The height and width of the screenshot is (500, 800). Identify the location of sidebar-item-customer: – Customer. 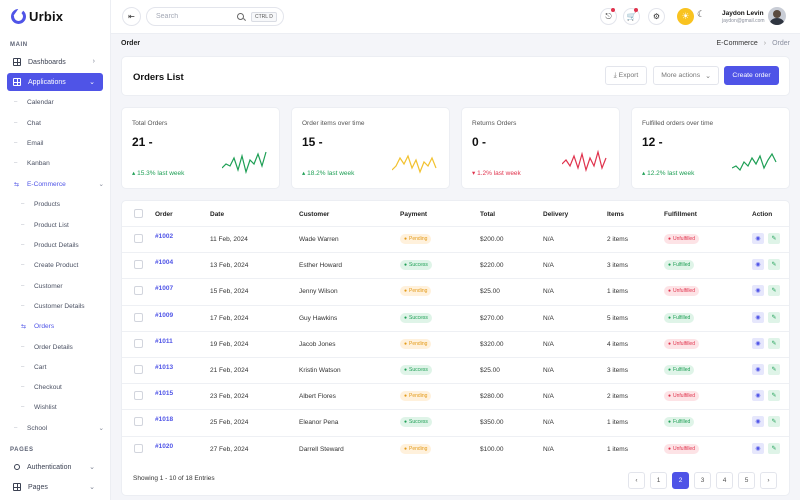
(42, 286).